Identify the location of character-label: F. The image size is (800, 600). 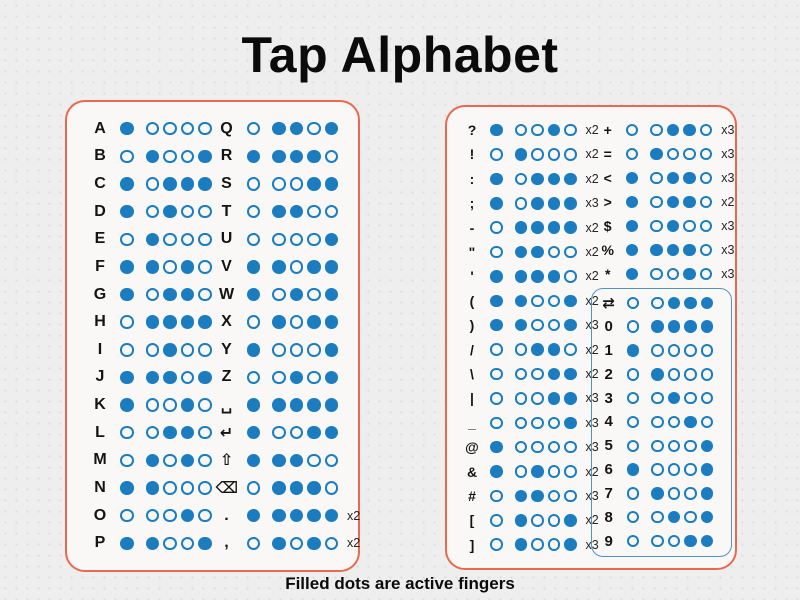
(100, 266).